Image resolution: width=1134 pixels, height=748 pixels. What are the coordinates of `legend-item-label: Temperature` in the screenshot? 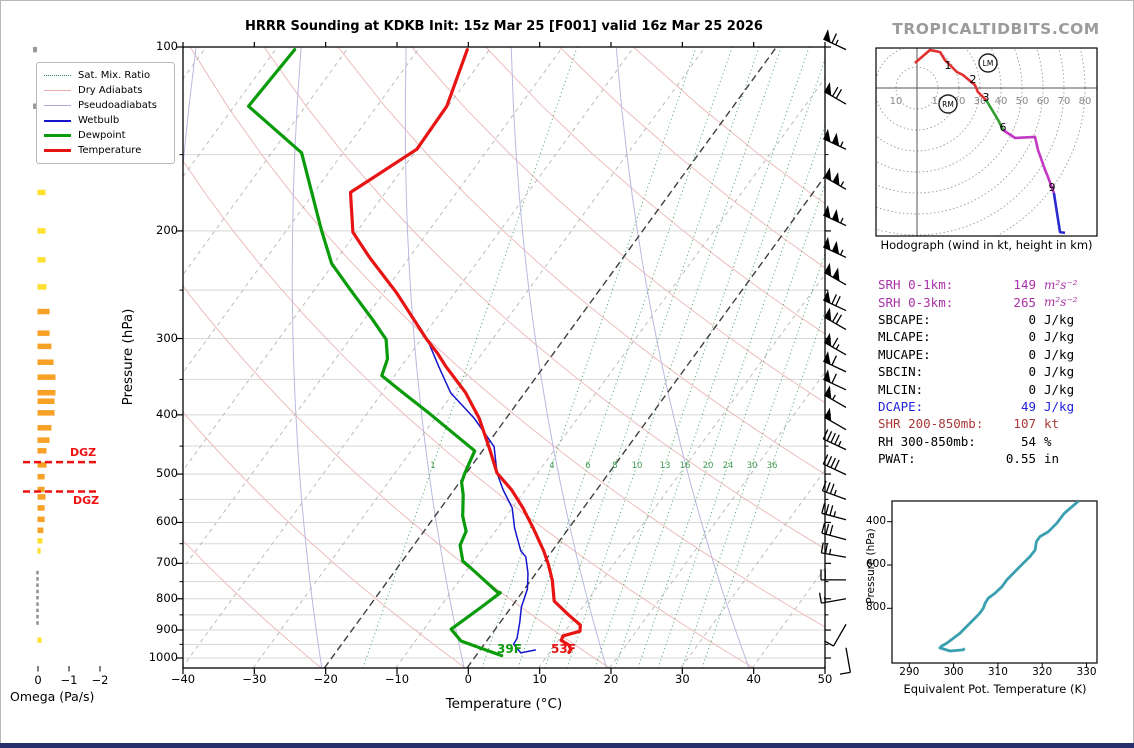 It's located at (110, 150).